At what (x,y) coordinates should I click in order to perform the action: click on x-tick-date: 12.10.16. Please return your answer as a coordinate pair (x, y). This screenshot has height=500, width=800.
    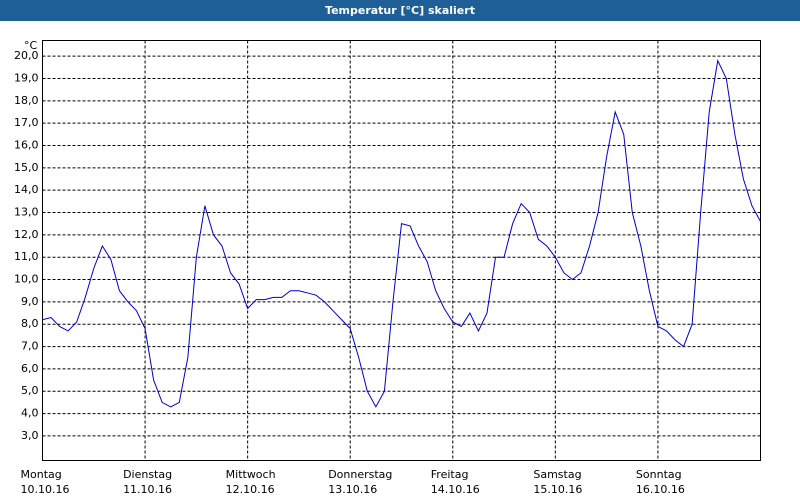
    Looking at the image, I should click on (250, 489).